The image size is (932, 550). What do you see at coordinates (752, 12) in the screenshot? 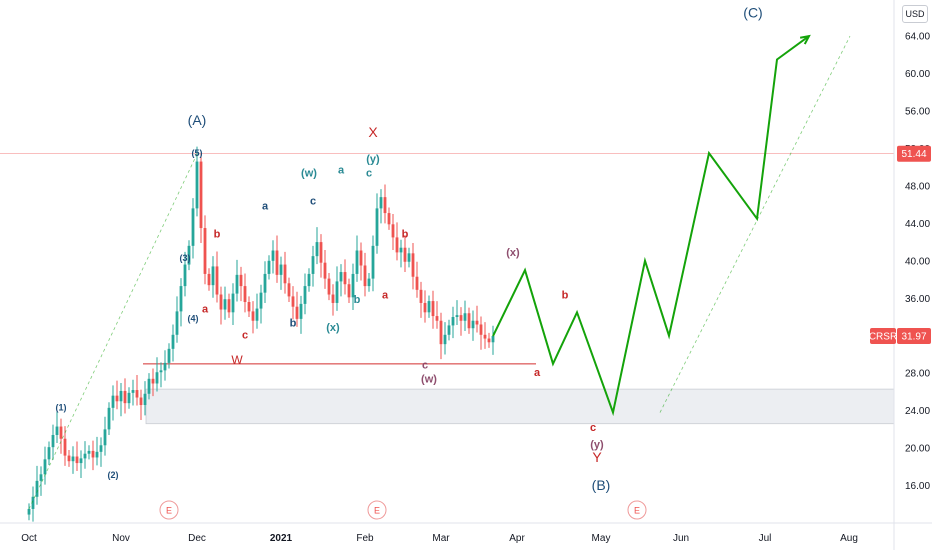
I see `wave-label: (C)` at bounding box center [752, 12].